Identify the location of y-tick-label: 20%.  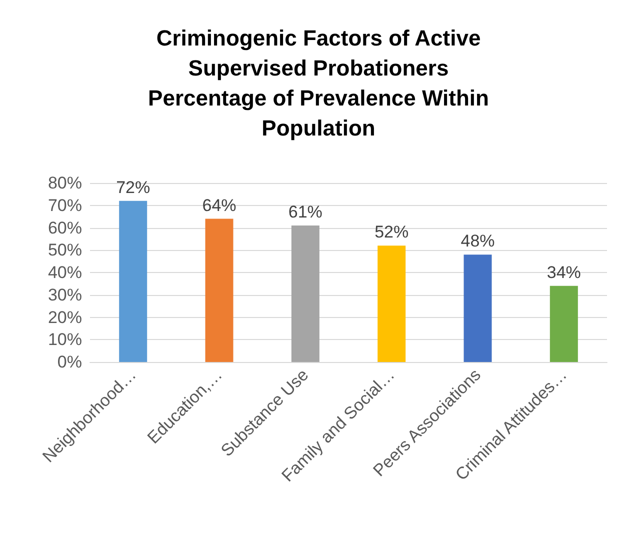
(65, 317).